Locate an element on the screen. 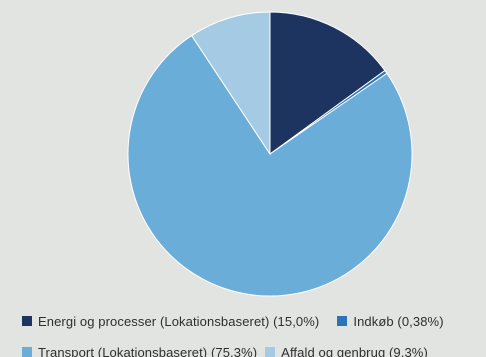 This screenshot has height=357, width=486. legend-item-affald: Affald og genbrug (9,3%) is located at coordinates (346, 351).